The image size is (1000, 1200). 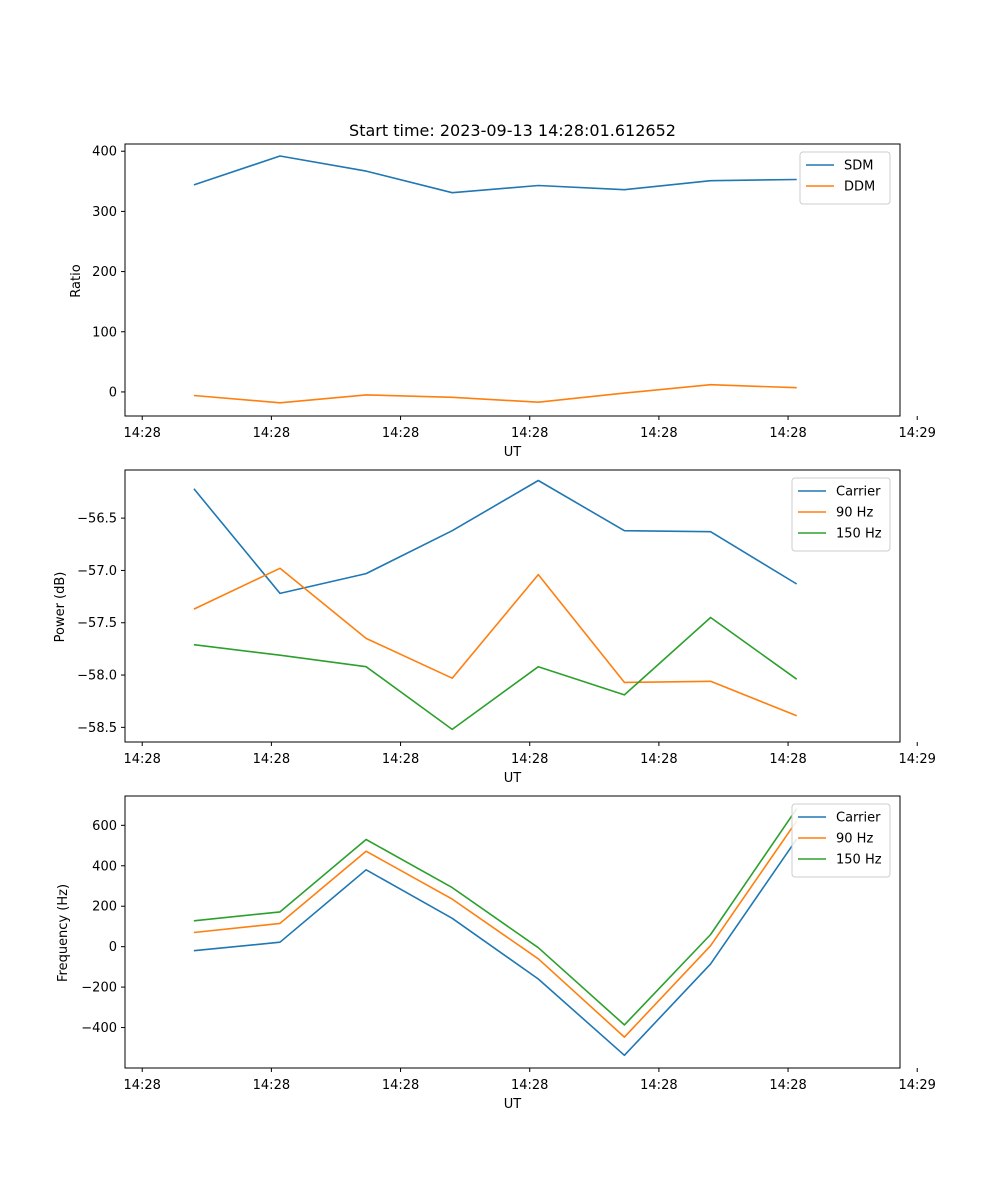 I want to click on power-legend-label: 90 Hz, so click(x=854, y=513).